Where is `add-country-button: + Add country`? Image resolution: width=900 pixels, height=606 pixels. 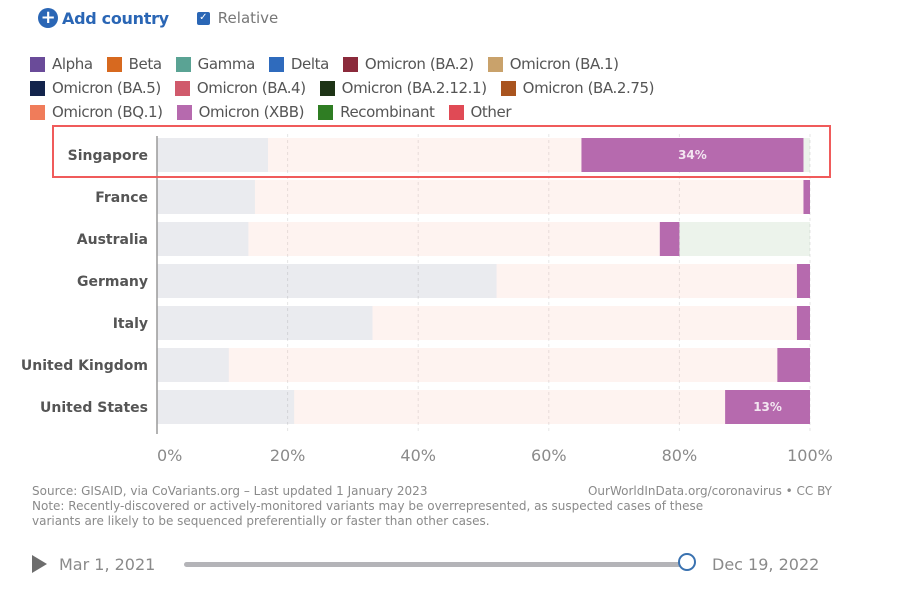 add-country-button: + Add country is located at coordinates (103, 18).